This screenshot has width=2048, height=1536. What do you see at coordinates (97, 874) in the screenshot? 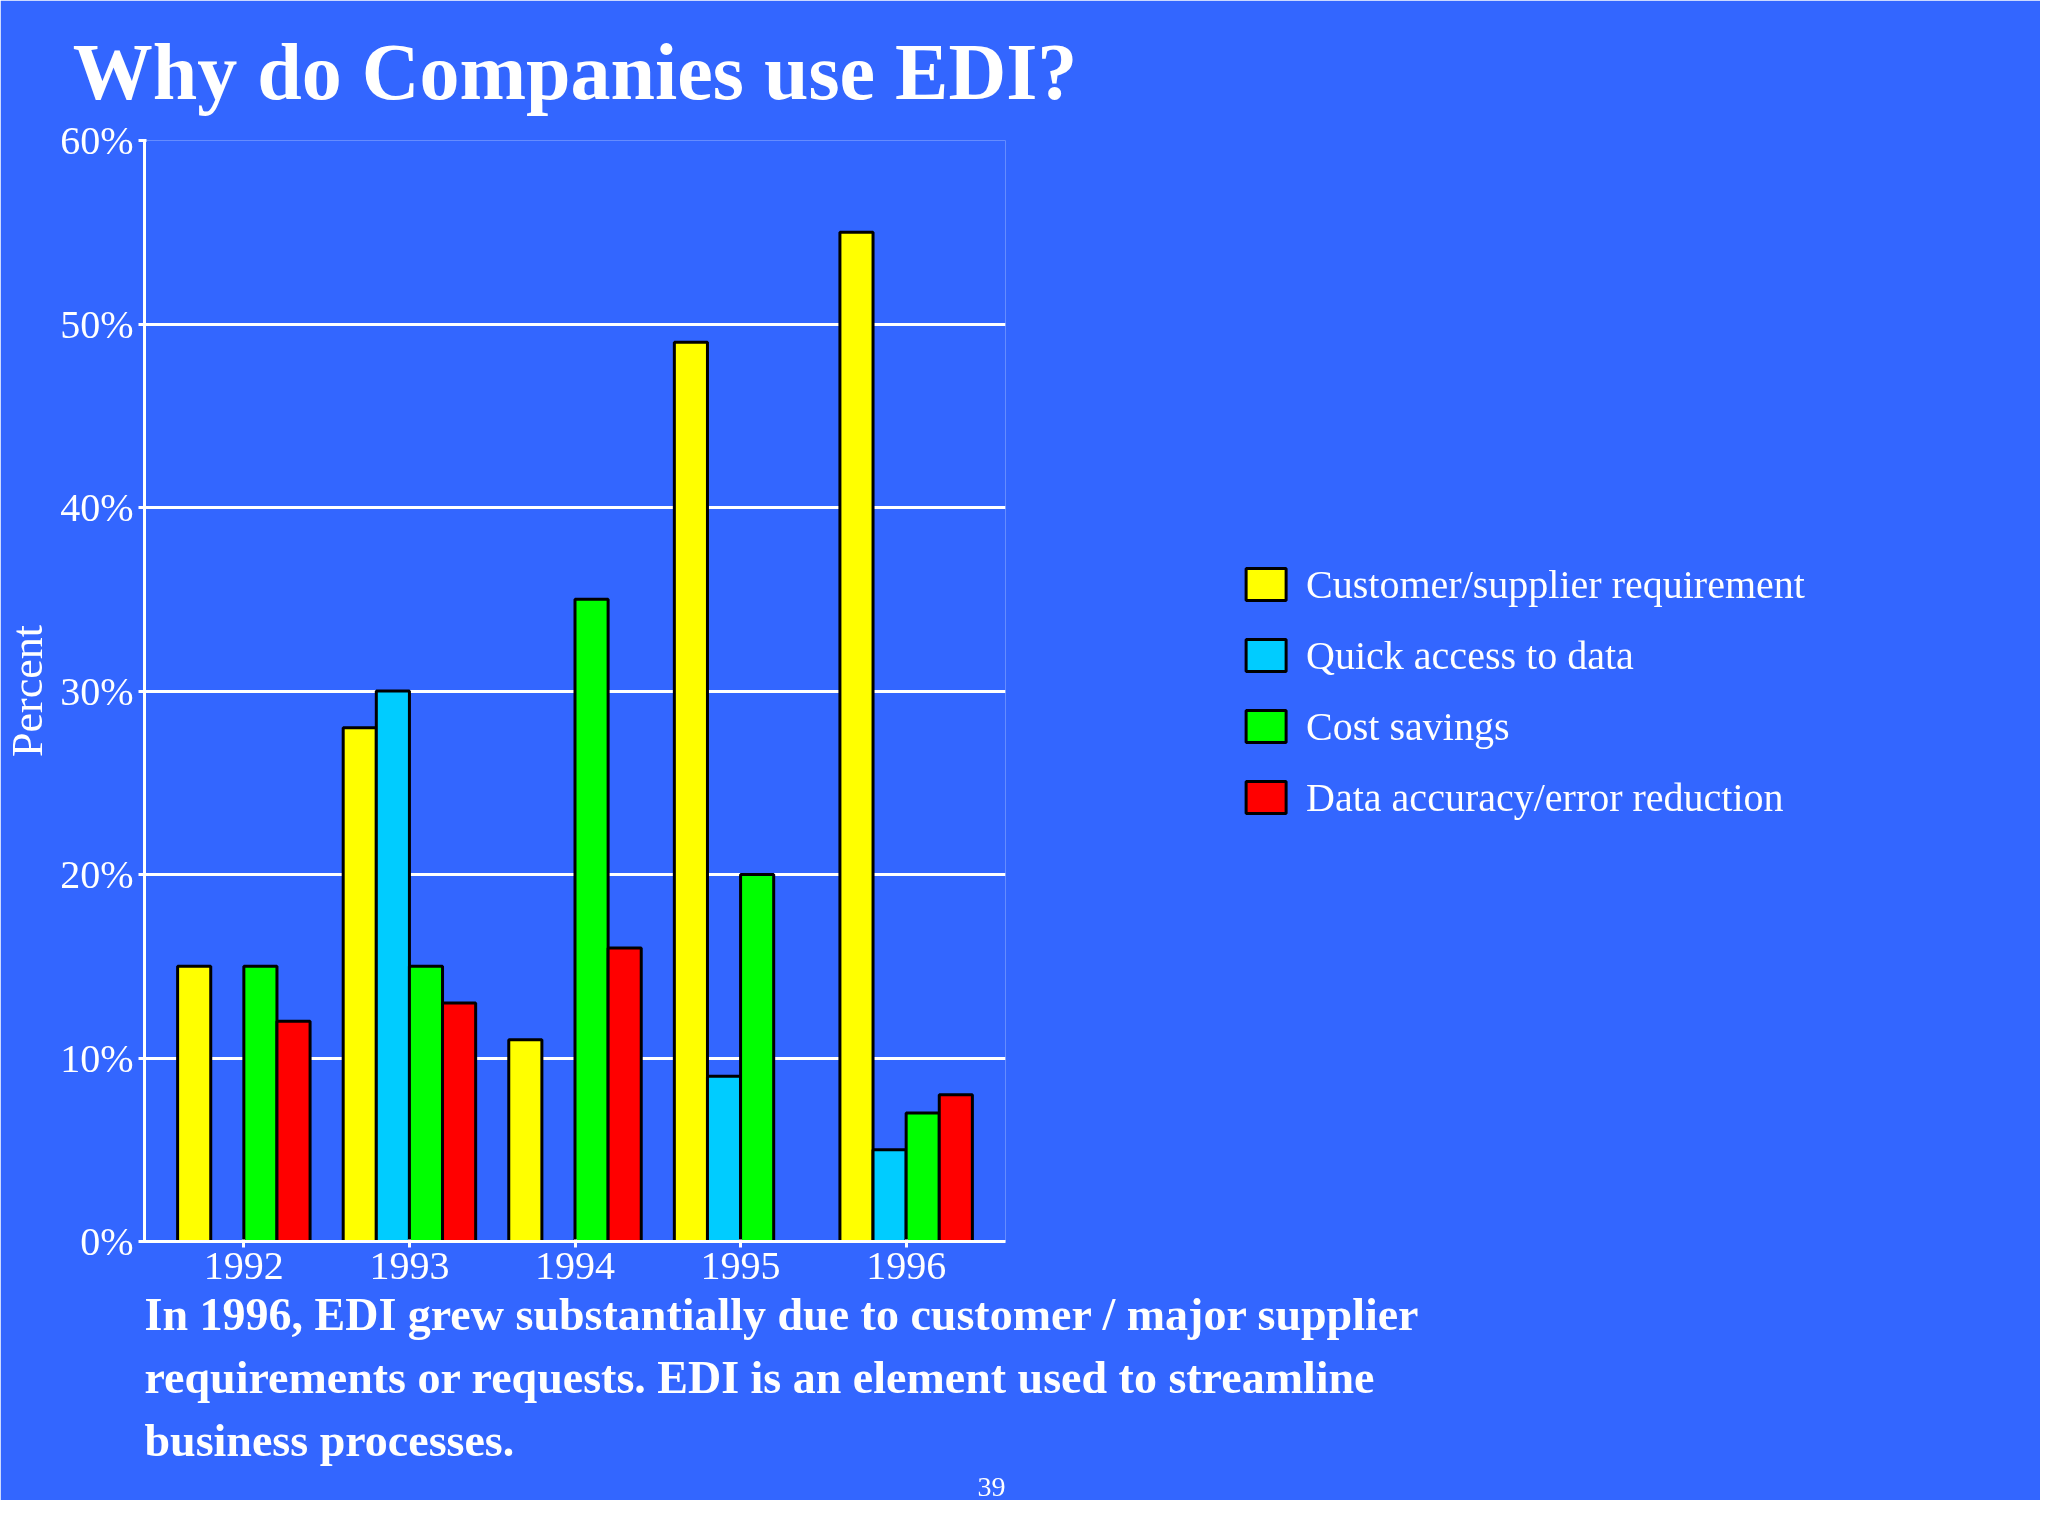
I see `y-tick-label: 20%` at bounding box center [97, 874].